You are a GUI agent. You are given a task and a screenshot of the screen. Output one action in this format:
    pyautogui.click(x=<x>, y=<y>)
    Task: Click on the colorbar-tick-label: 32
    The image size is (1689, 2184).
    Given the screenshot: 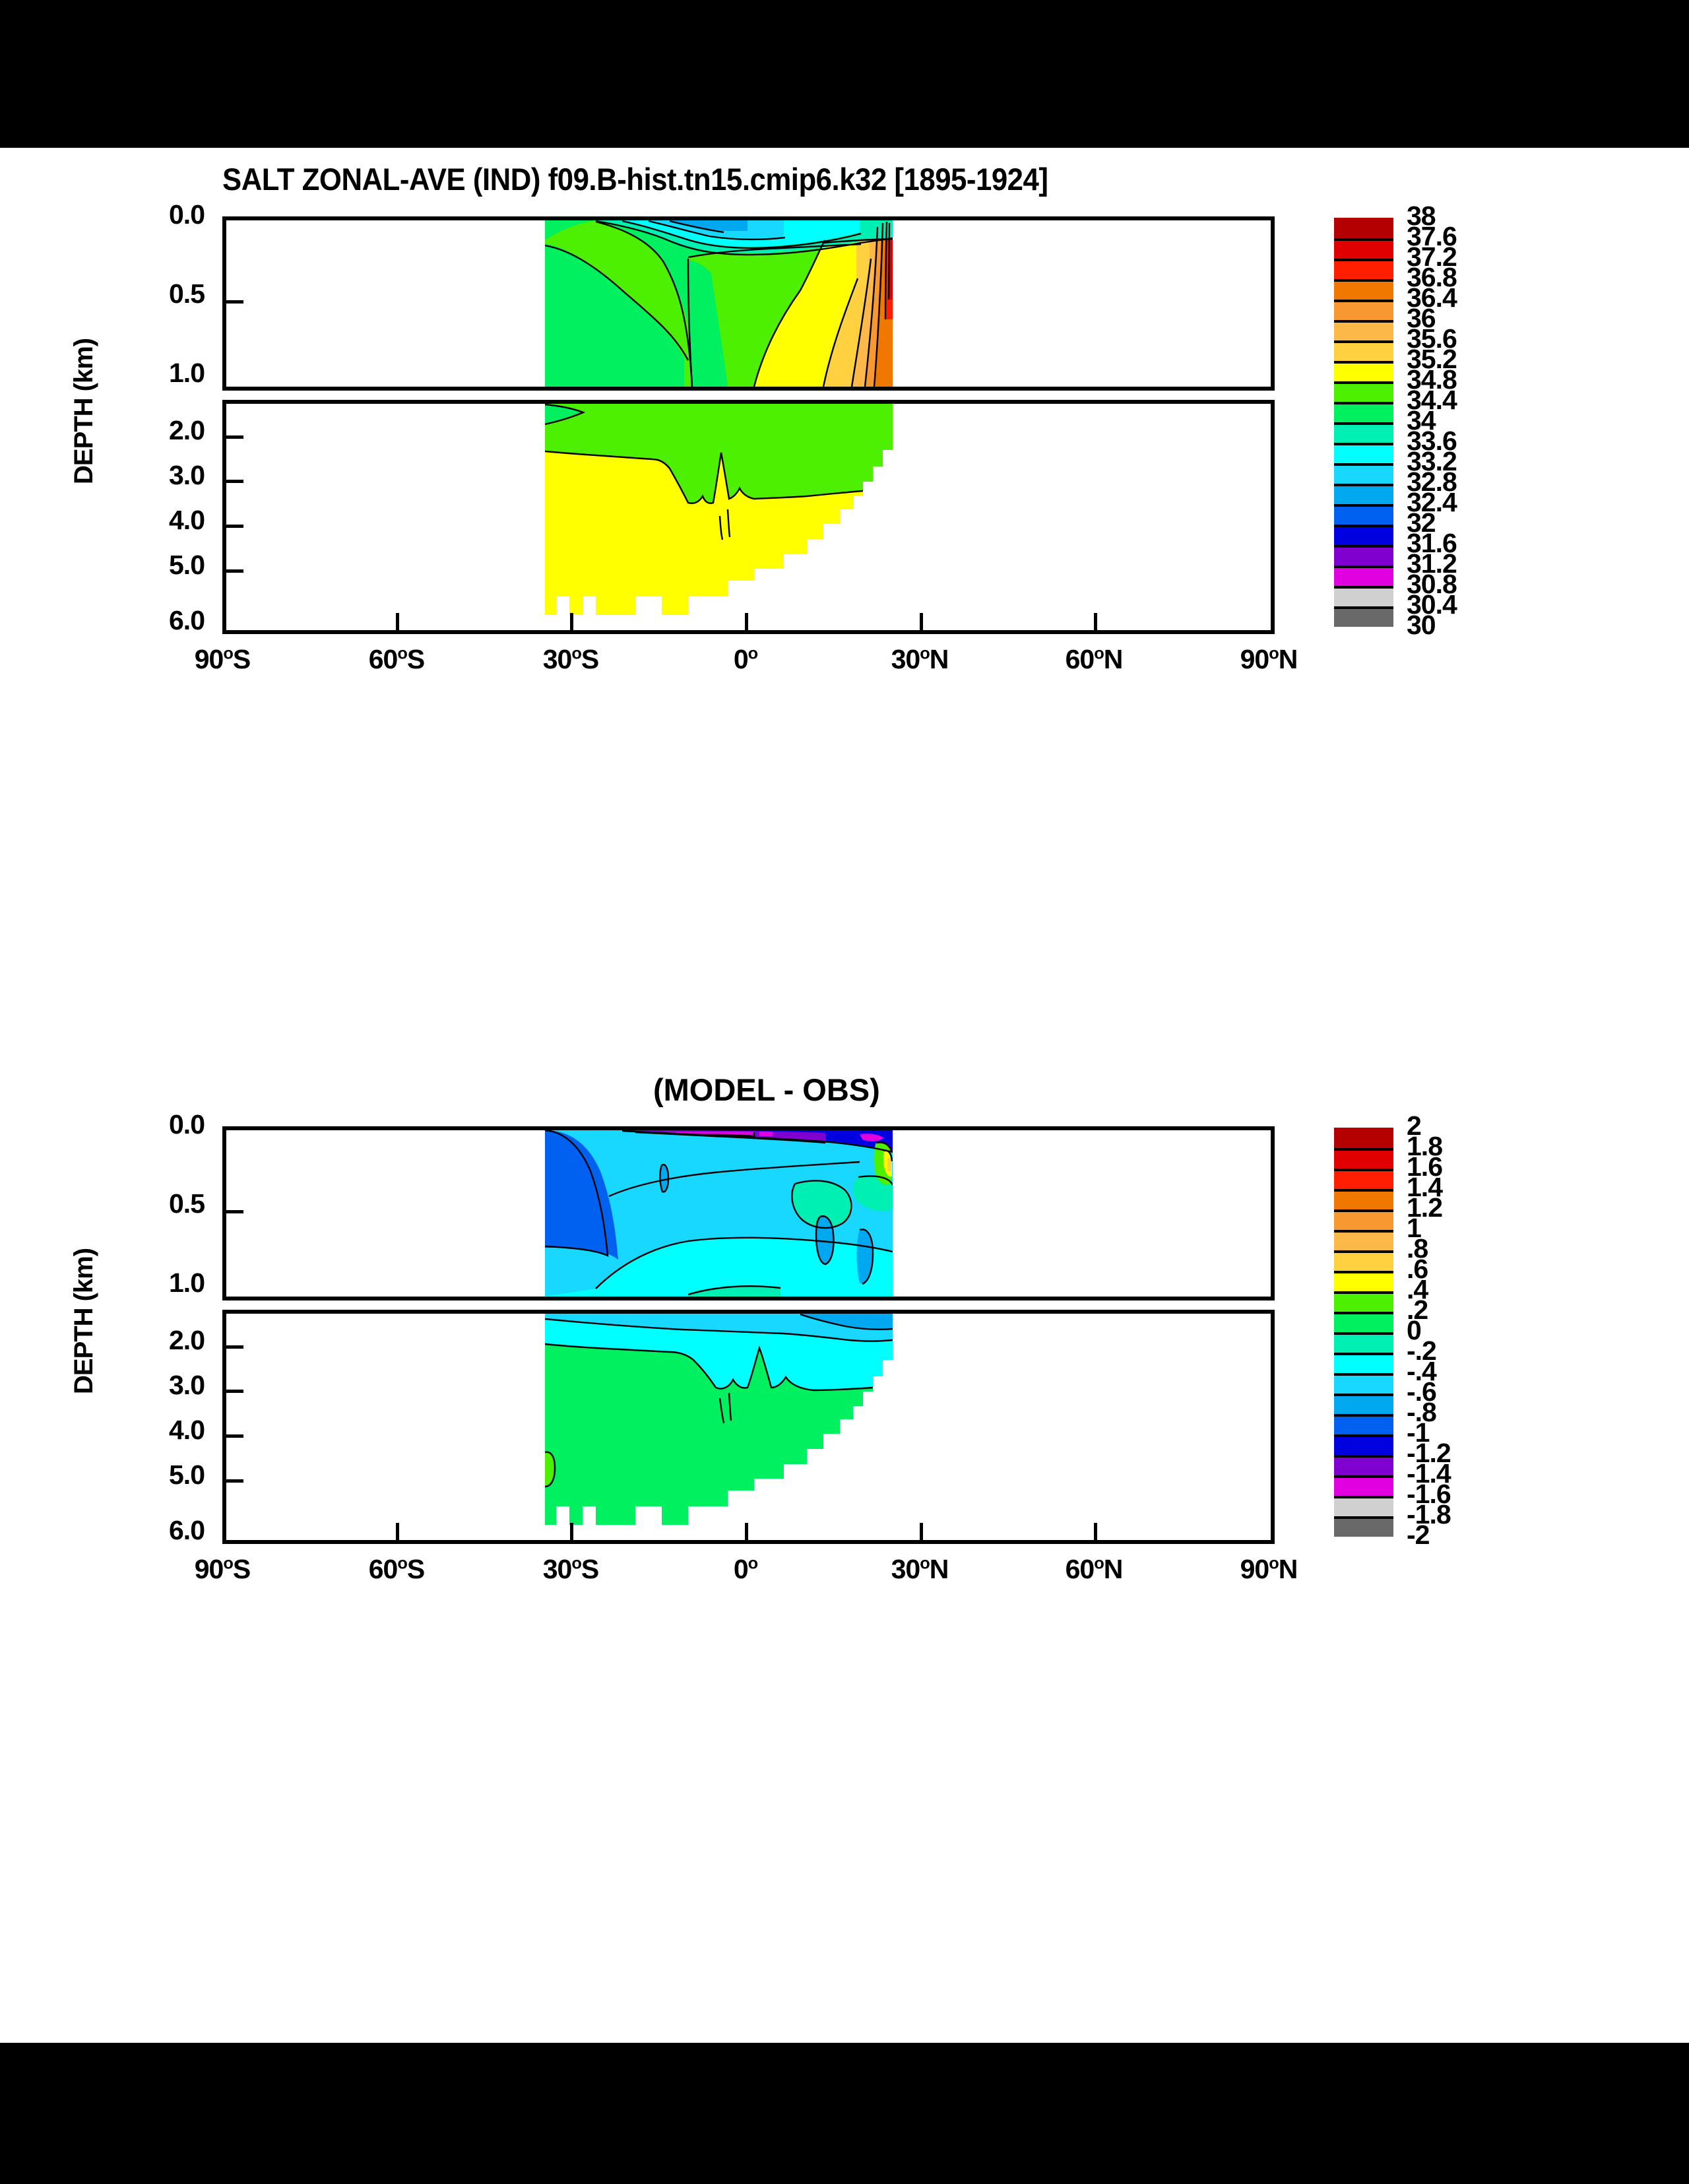 What is the action you would take?
    pyautogui.click(x=1421, y=522)
    